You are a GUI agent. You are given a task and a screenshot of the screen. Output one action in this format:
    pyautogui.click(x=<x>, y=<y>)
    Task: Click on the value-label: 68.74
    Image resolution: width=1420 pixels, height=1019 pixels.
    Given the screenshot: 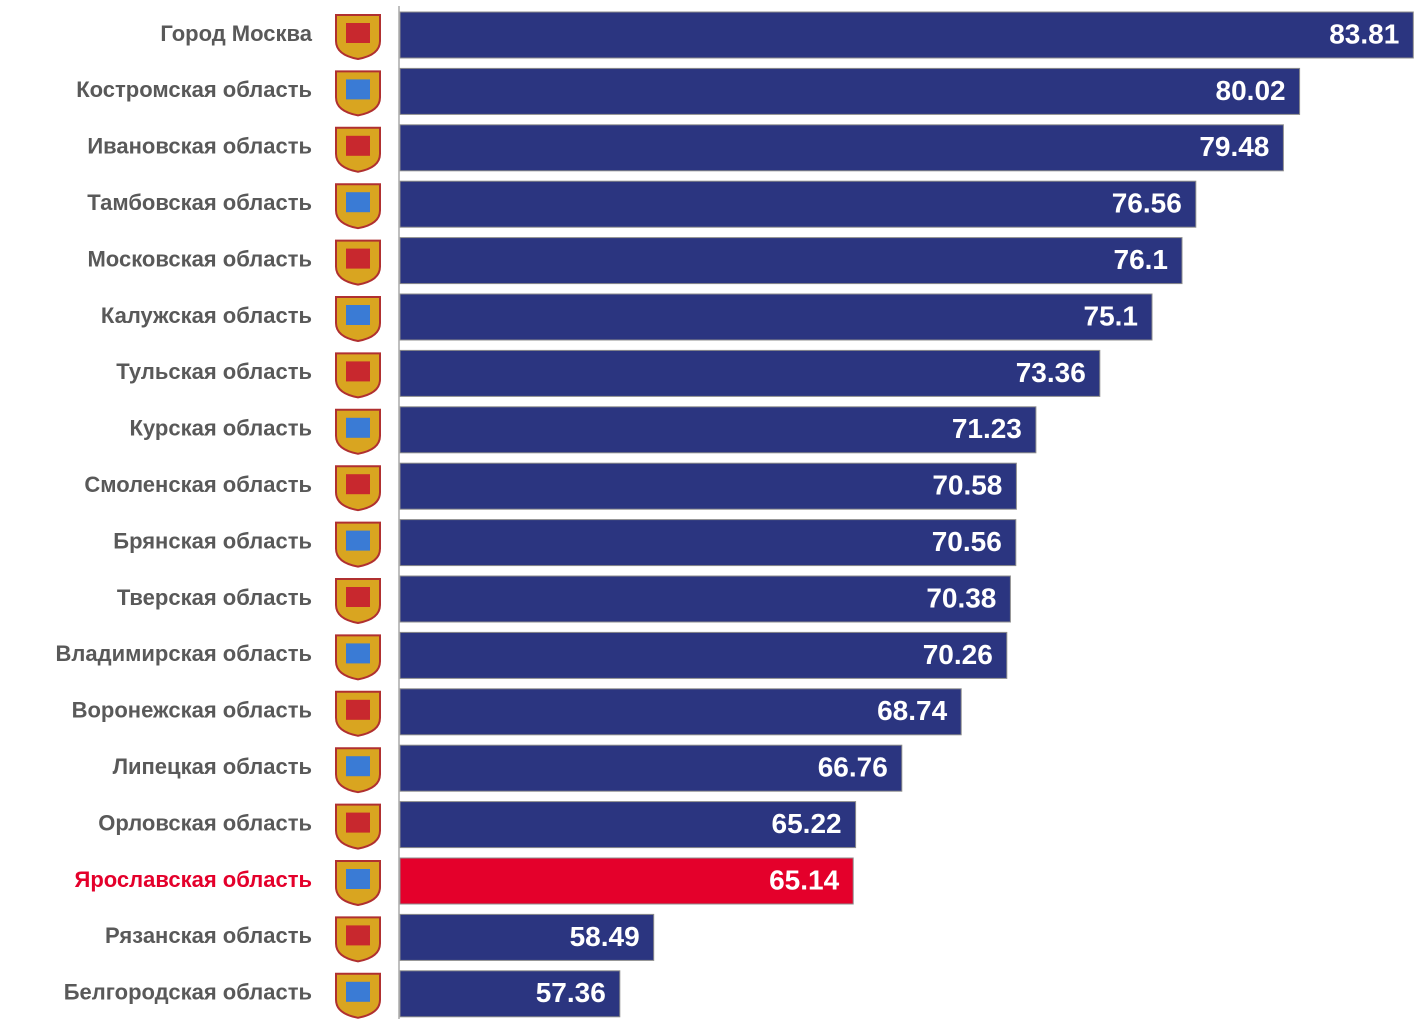 What is the action you would take?
    pyautogui.click(x=912, y=710)
    